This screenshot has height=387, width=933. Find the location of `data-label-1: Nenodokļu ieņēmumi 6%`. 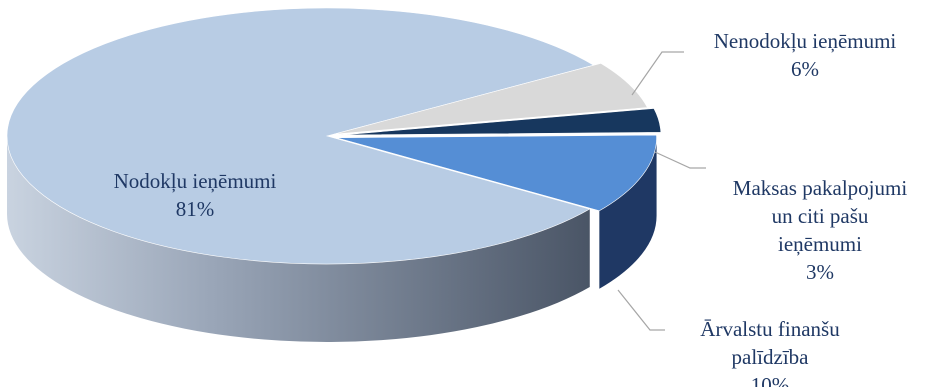

data-label-1: Nenodokļu ieņēmumi 6% is located at coordinates (805, 55).